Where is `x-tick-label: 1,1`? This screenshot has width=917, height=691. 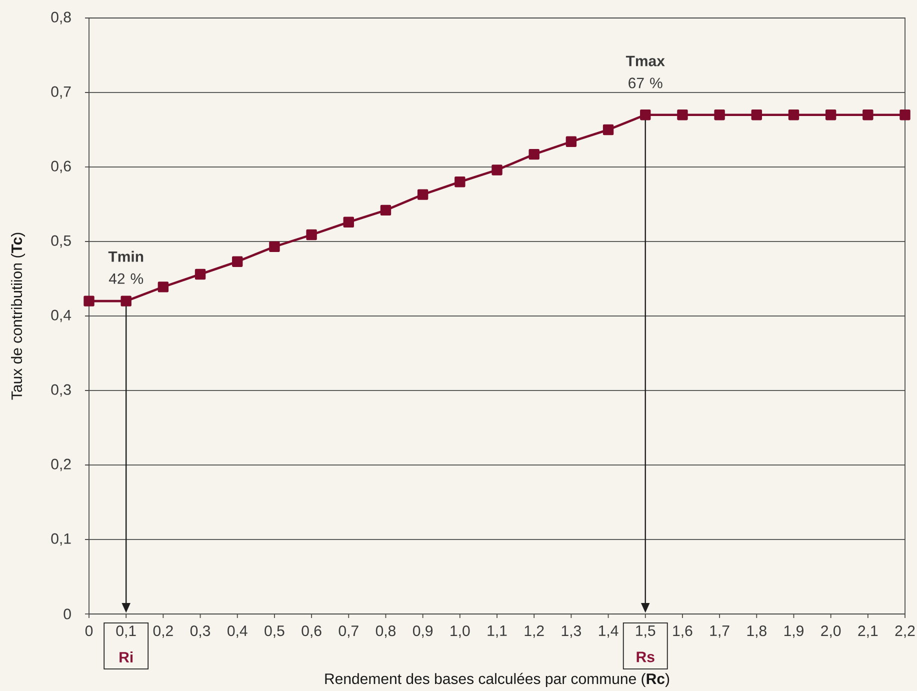 x-tick-label: 1,1 is located at coordinates (497, 632).